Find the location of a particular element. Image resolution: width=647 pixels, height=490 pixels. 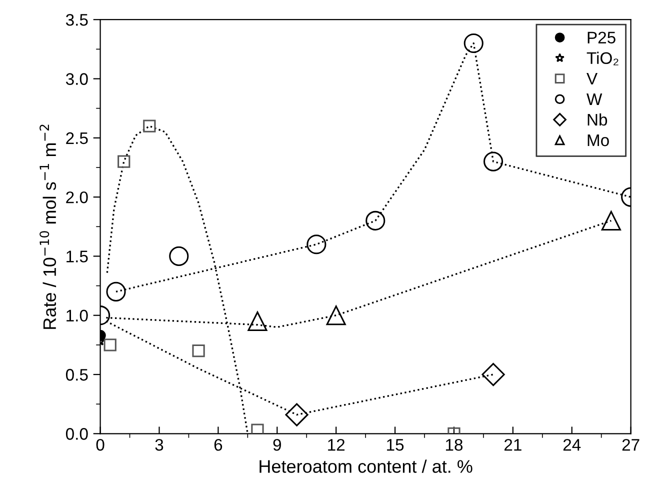

legend-label: P25 is located at coordinates (602, 38).